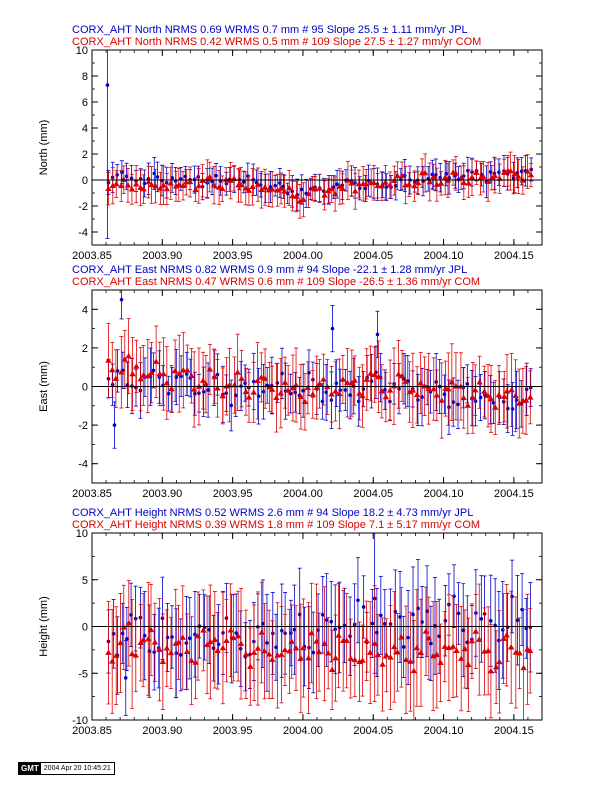  Describe the element at coordinates (319, 369) in the screenshot. I see `data-layer` at that location.